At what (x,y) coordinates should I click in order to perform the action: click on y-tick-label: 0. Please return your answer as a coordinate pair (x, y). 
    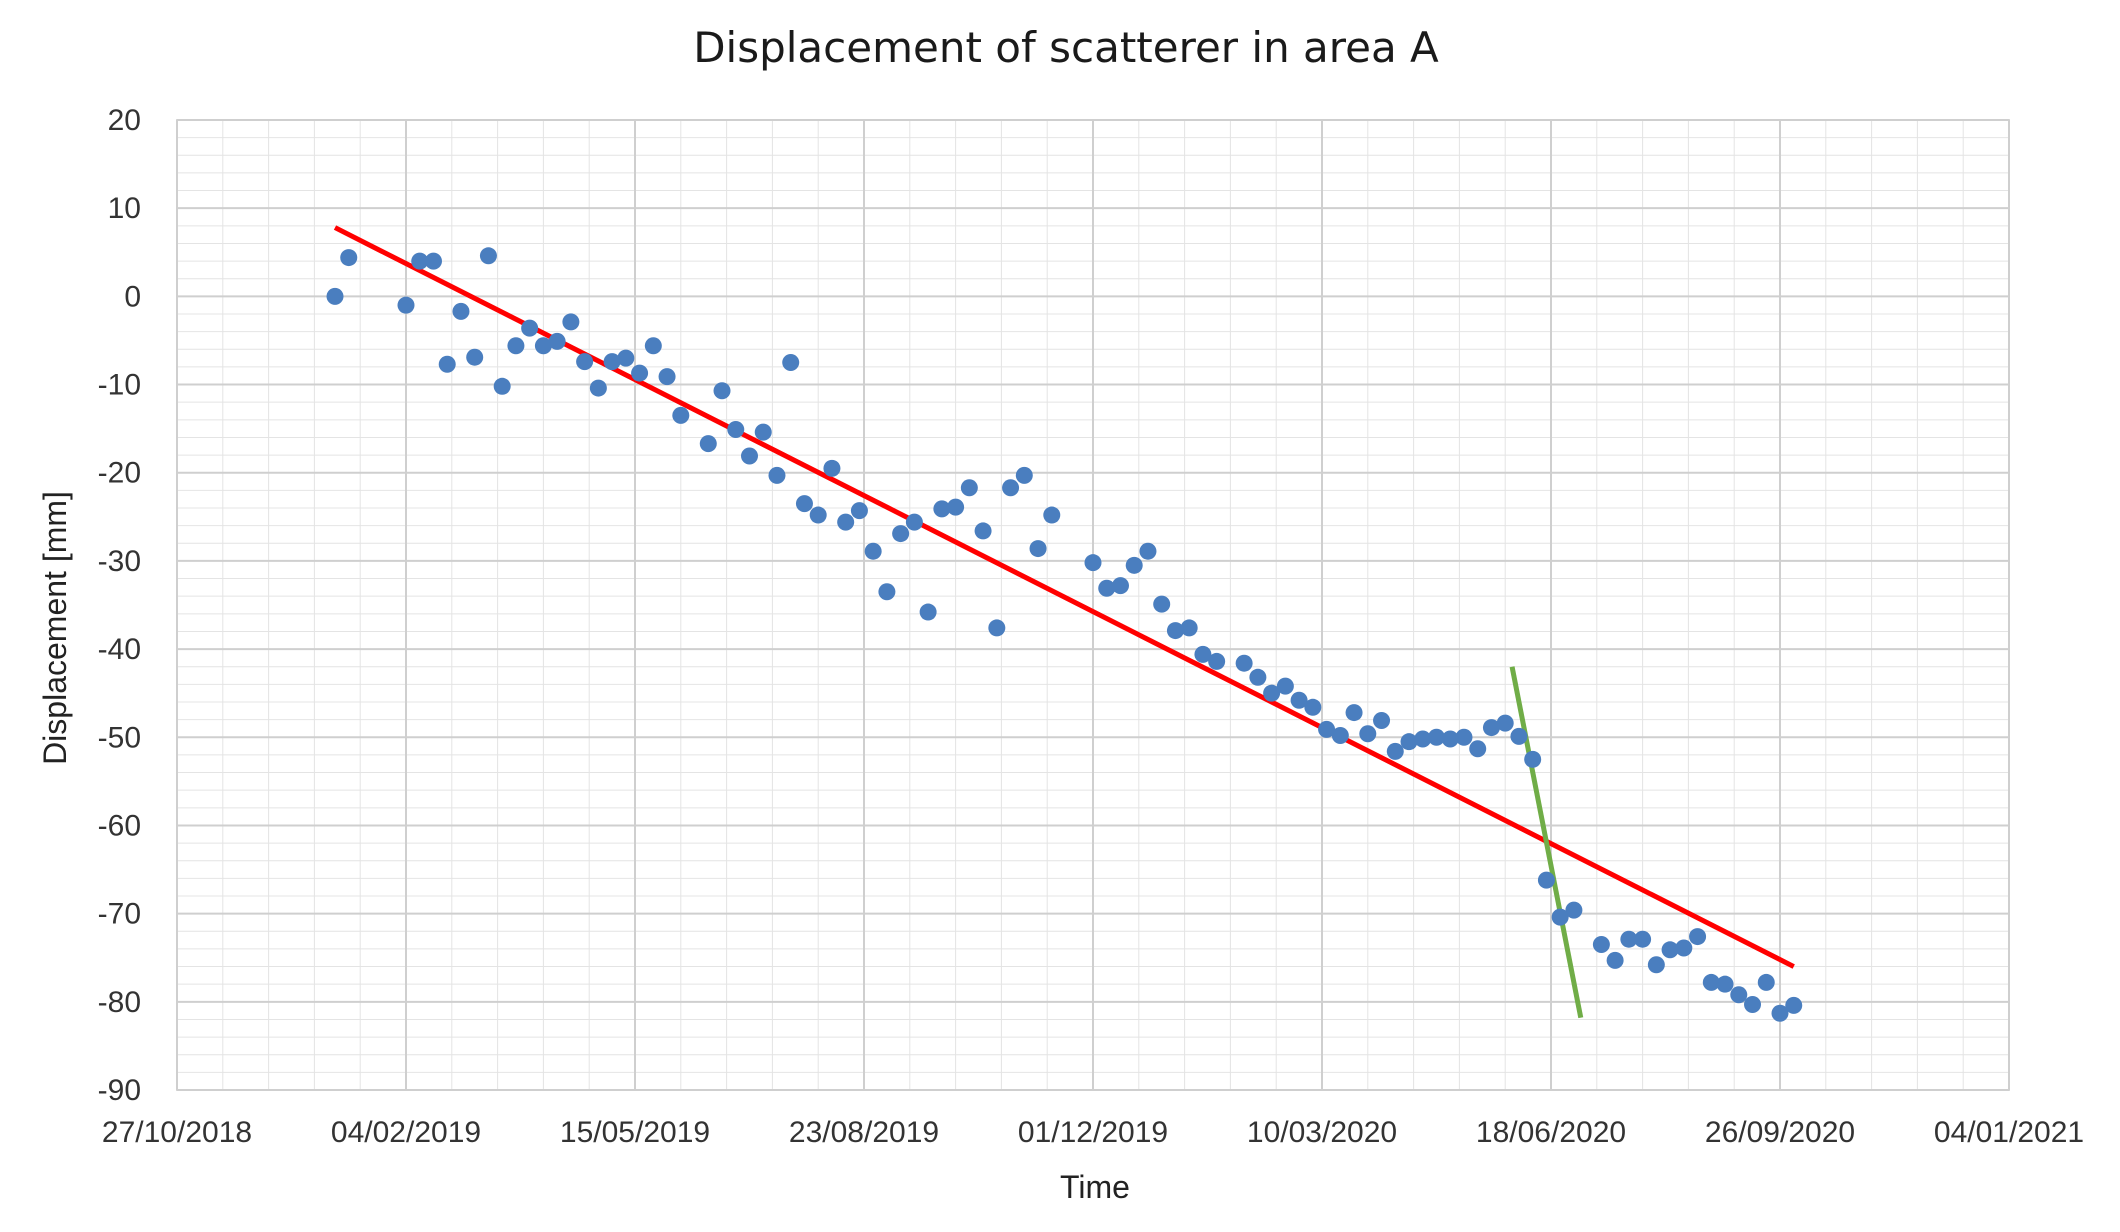
    Looking at the image, I should click on (132, 296).